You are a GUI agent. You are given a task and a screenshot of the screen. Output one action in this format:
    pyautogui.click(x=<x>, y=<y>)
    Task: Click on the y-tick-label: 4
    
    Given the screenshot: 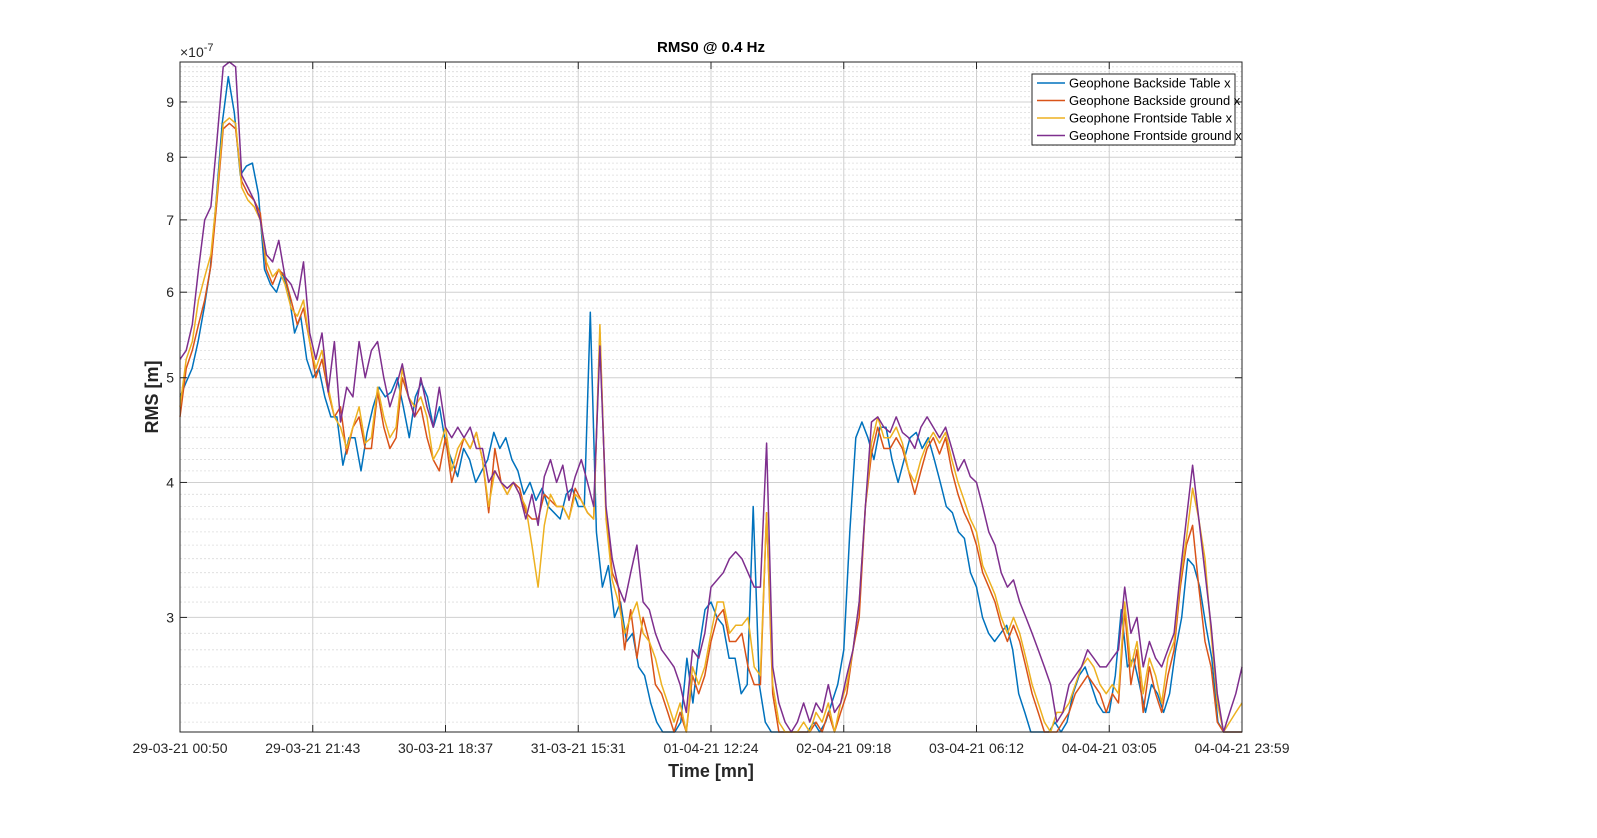 What is the action you would take?
    pyautogui.click(x=170, y=482)
    